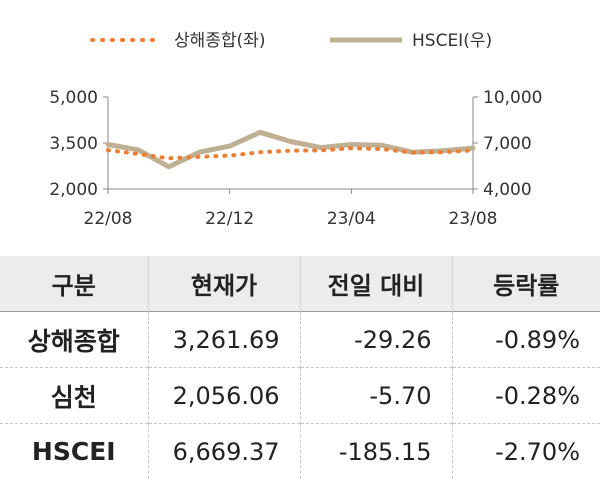 The image size is (600, 480). I want to click on row-name: 상해종합, so click(74, 339).